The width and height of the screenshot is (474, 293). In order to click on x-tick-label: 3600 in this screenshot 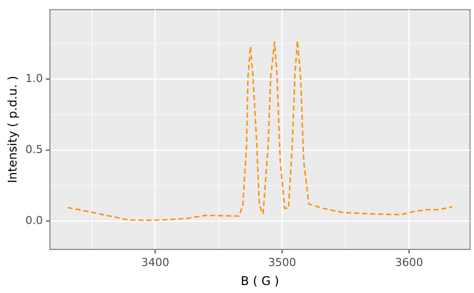, I will do `click(409, 262)`.